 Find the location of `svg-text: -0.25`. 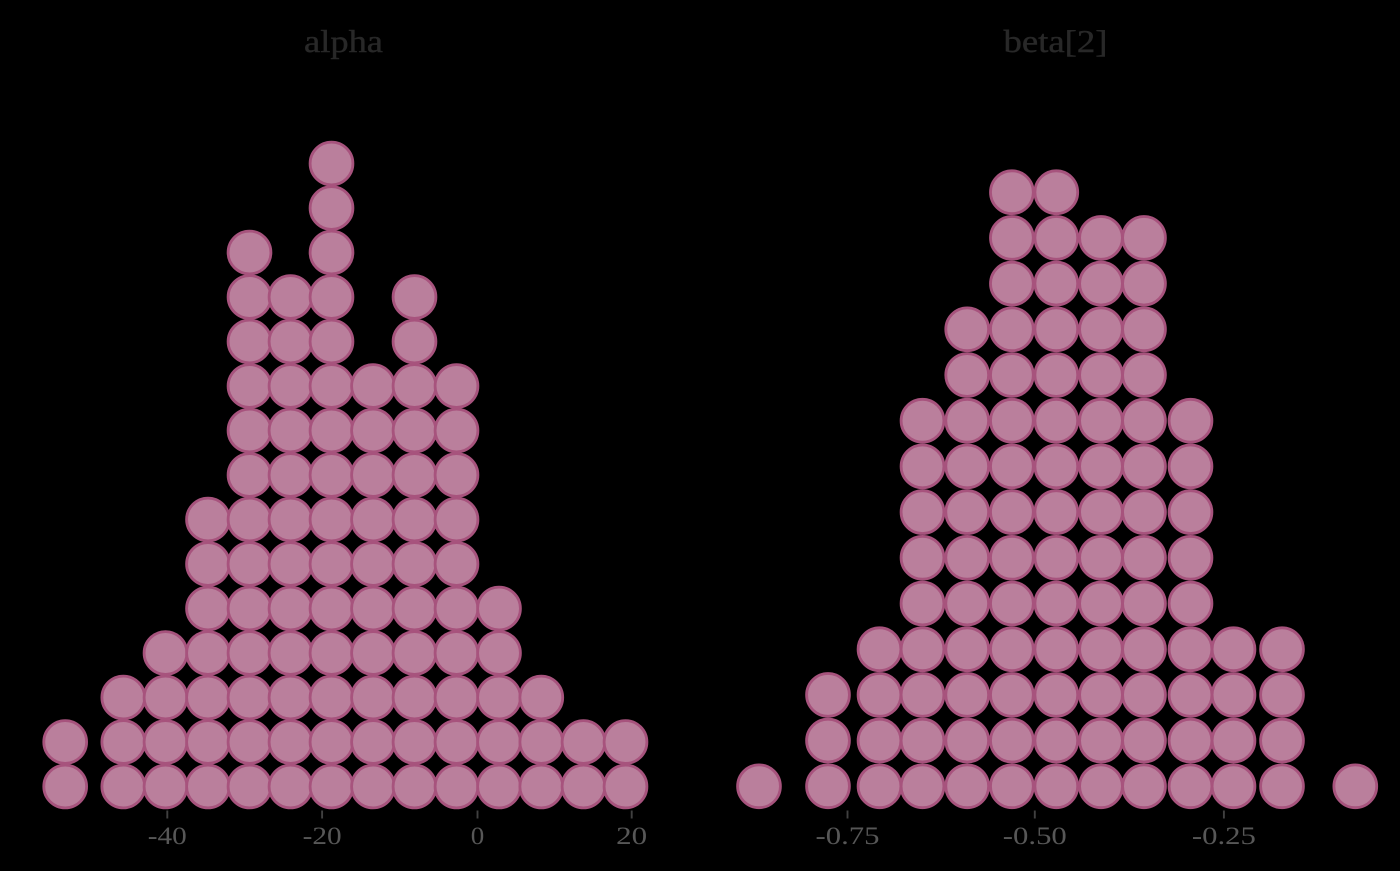

svg-text: -0.25 is located at coordinates (1224, 836).